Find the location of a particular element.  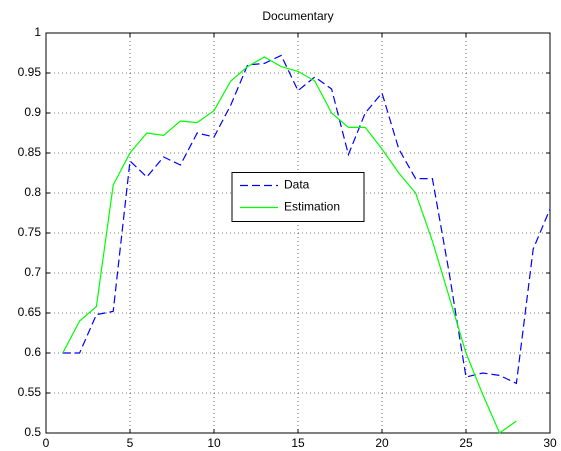

y-tick-label: 0.55 is located at coordinates (30, 392).